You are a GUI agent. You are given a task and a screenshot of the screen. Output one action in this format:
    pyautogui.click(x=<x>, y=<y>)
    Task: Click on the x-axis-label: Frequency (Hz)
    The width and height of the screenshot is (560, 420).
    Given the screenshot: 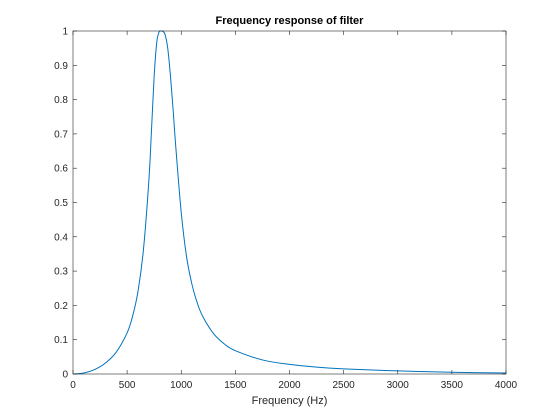 What is the action you would take?
    pyautogui.click(x=290, y=401)
    